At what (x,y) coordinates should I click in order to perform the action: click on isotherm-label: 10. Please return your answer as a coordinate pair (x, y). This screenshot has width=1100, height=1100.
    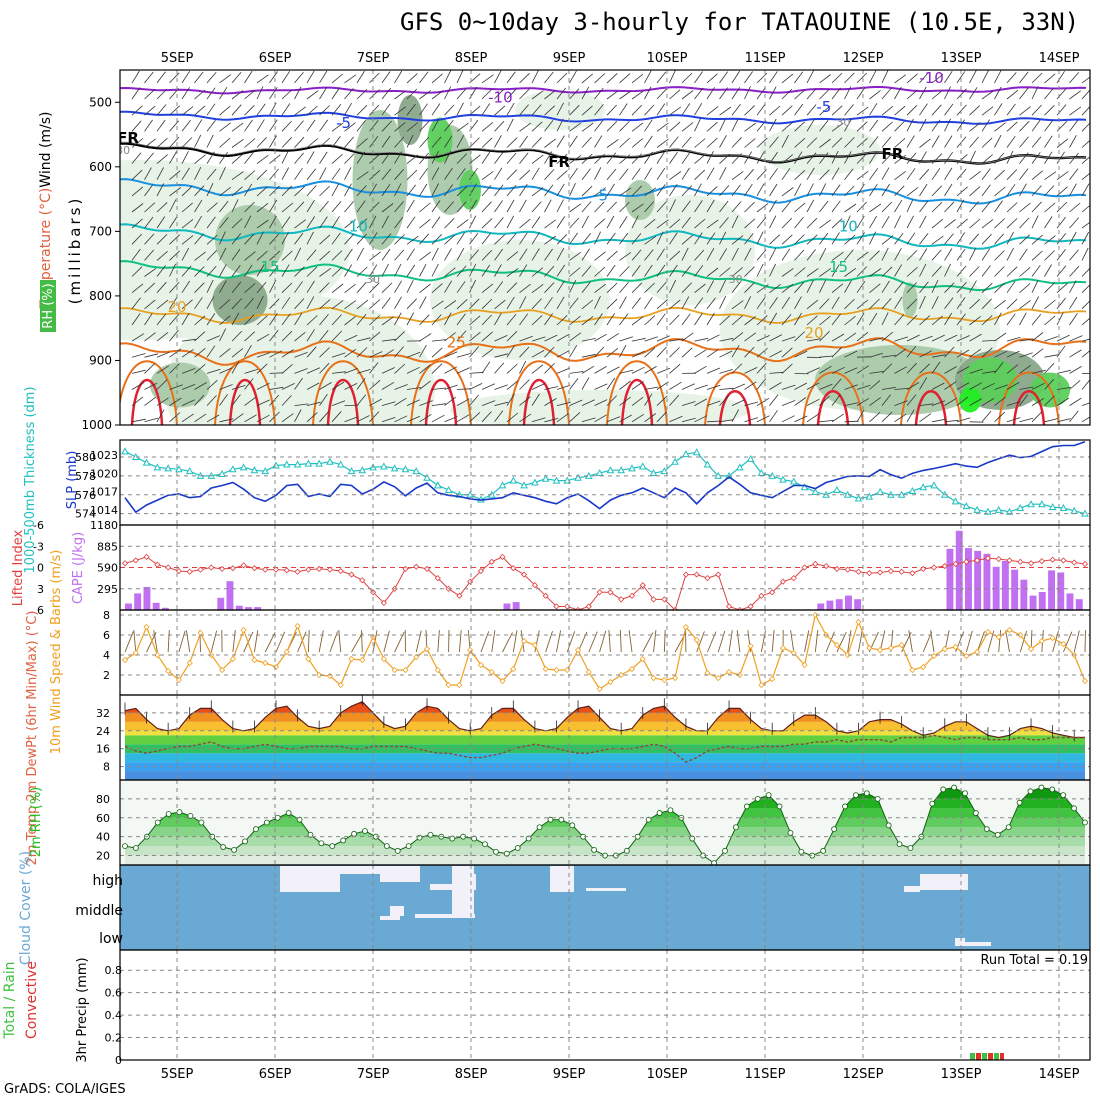
    Looking at the image, I should click on (358, 226).